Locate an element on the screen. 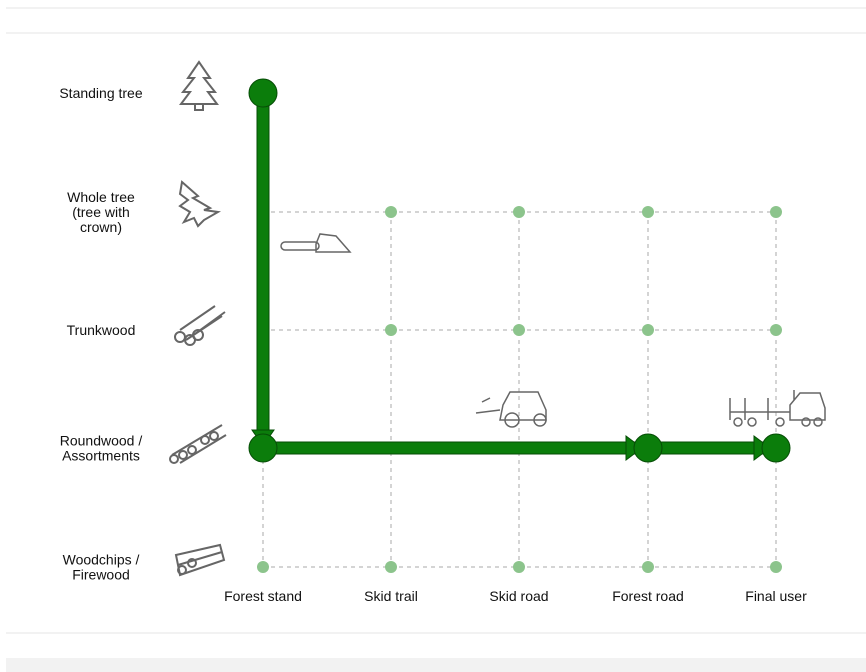 The height and width of the screenshot is (672, 866). row-label: (tree with is located at coordinates (101, 212).